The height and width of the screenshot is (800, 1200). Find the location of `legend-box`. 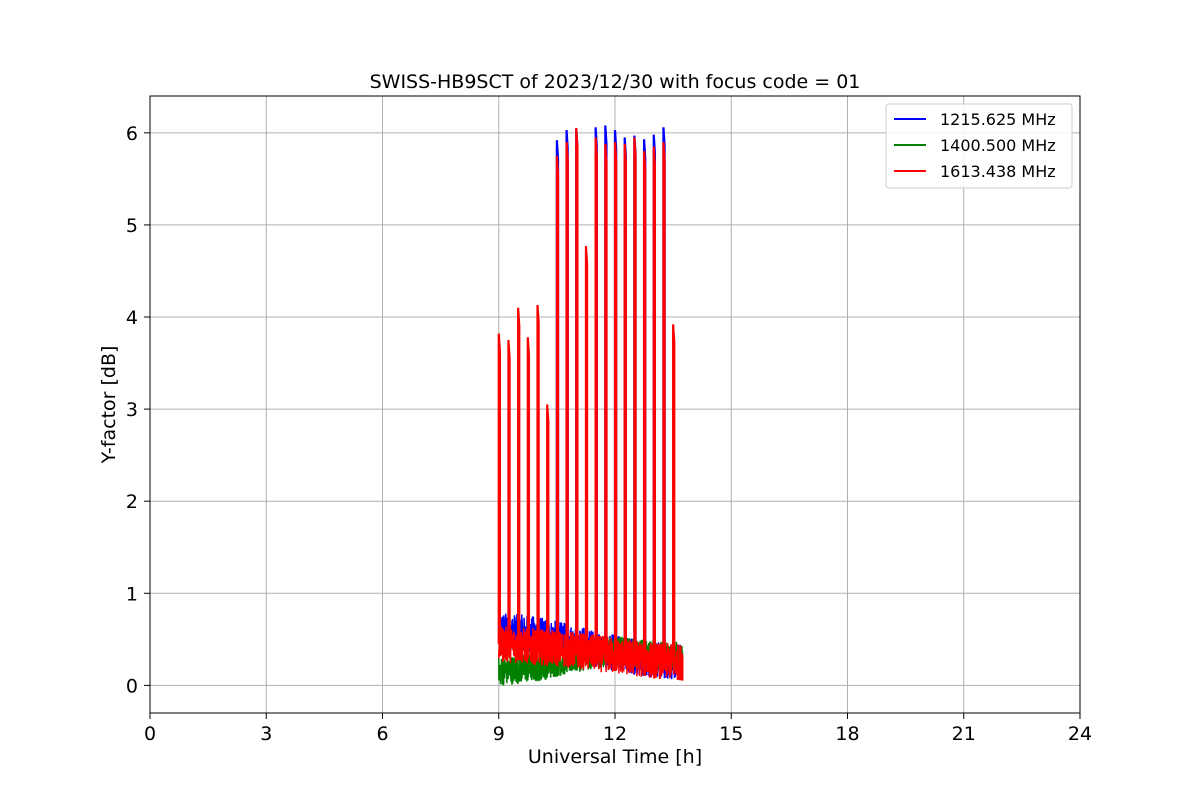

legend-box is located at coordinates (979, 146).